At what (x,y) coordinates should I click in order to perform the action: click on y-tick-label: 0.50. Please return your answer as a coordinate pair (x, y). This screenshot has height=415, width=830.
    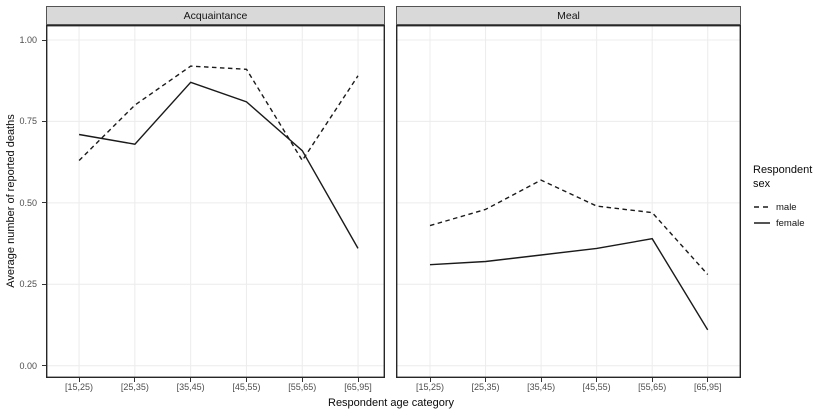
    Looking at the image, I should click on (28, 202).